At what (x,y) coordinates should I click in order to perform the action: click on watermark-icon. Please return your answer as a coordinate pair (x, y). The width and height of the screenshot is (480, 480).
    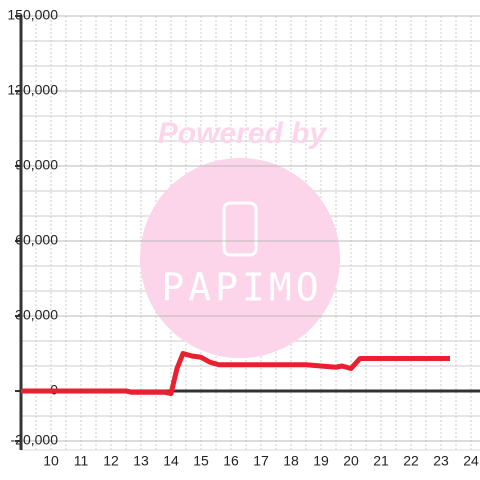
    Looking at the image, I should click on (240, 229).